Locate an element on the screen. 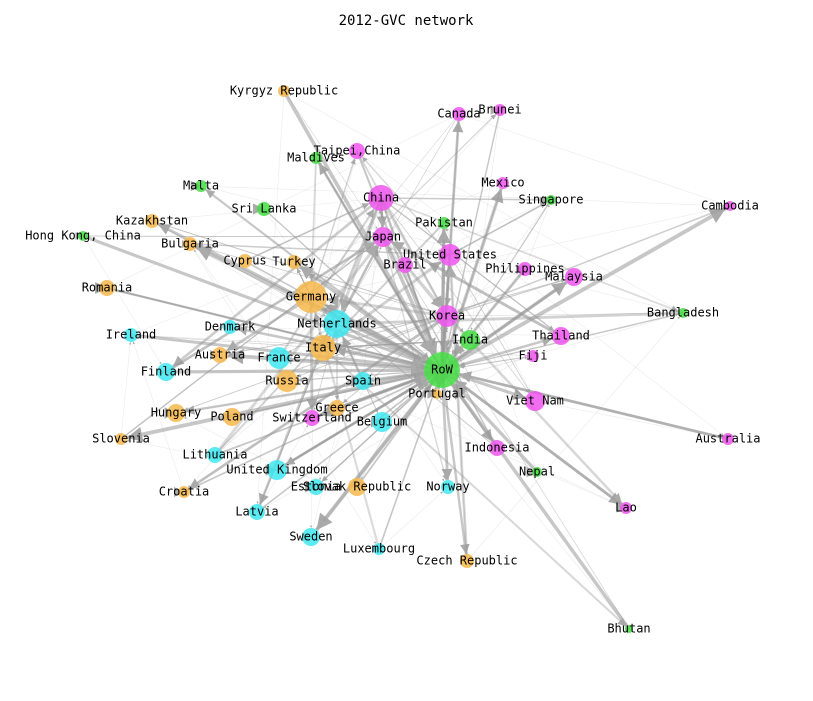  node-label: Pakistan is located at coordinates (444, 223).